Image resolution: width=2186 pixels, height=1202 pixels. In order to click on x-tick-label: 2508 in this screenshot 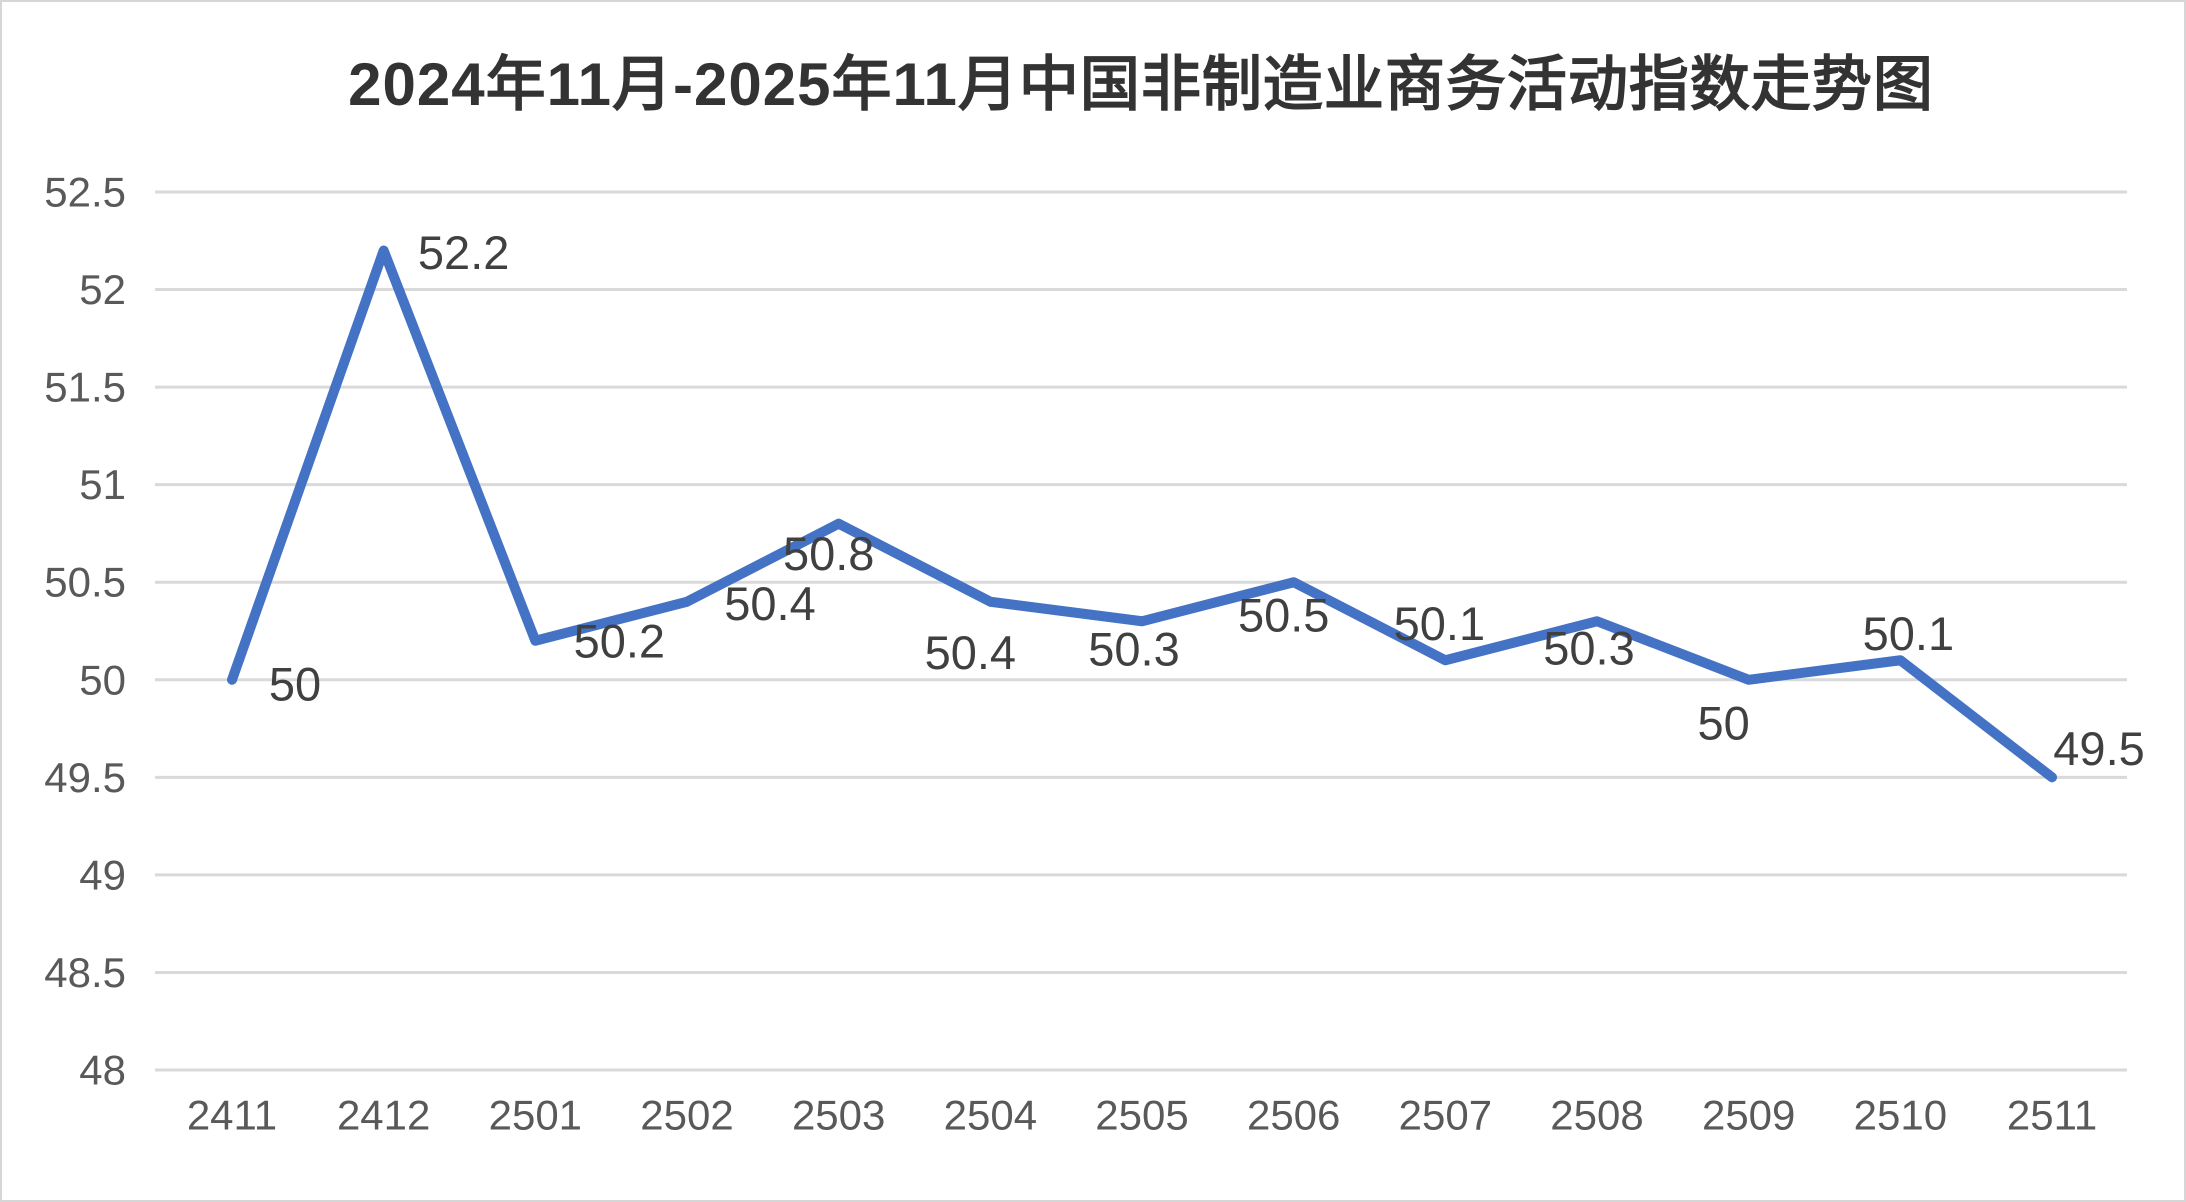, I will do `click(1596, 1115)`.